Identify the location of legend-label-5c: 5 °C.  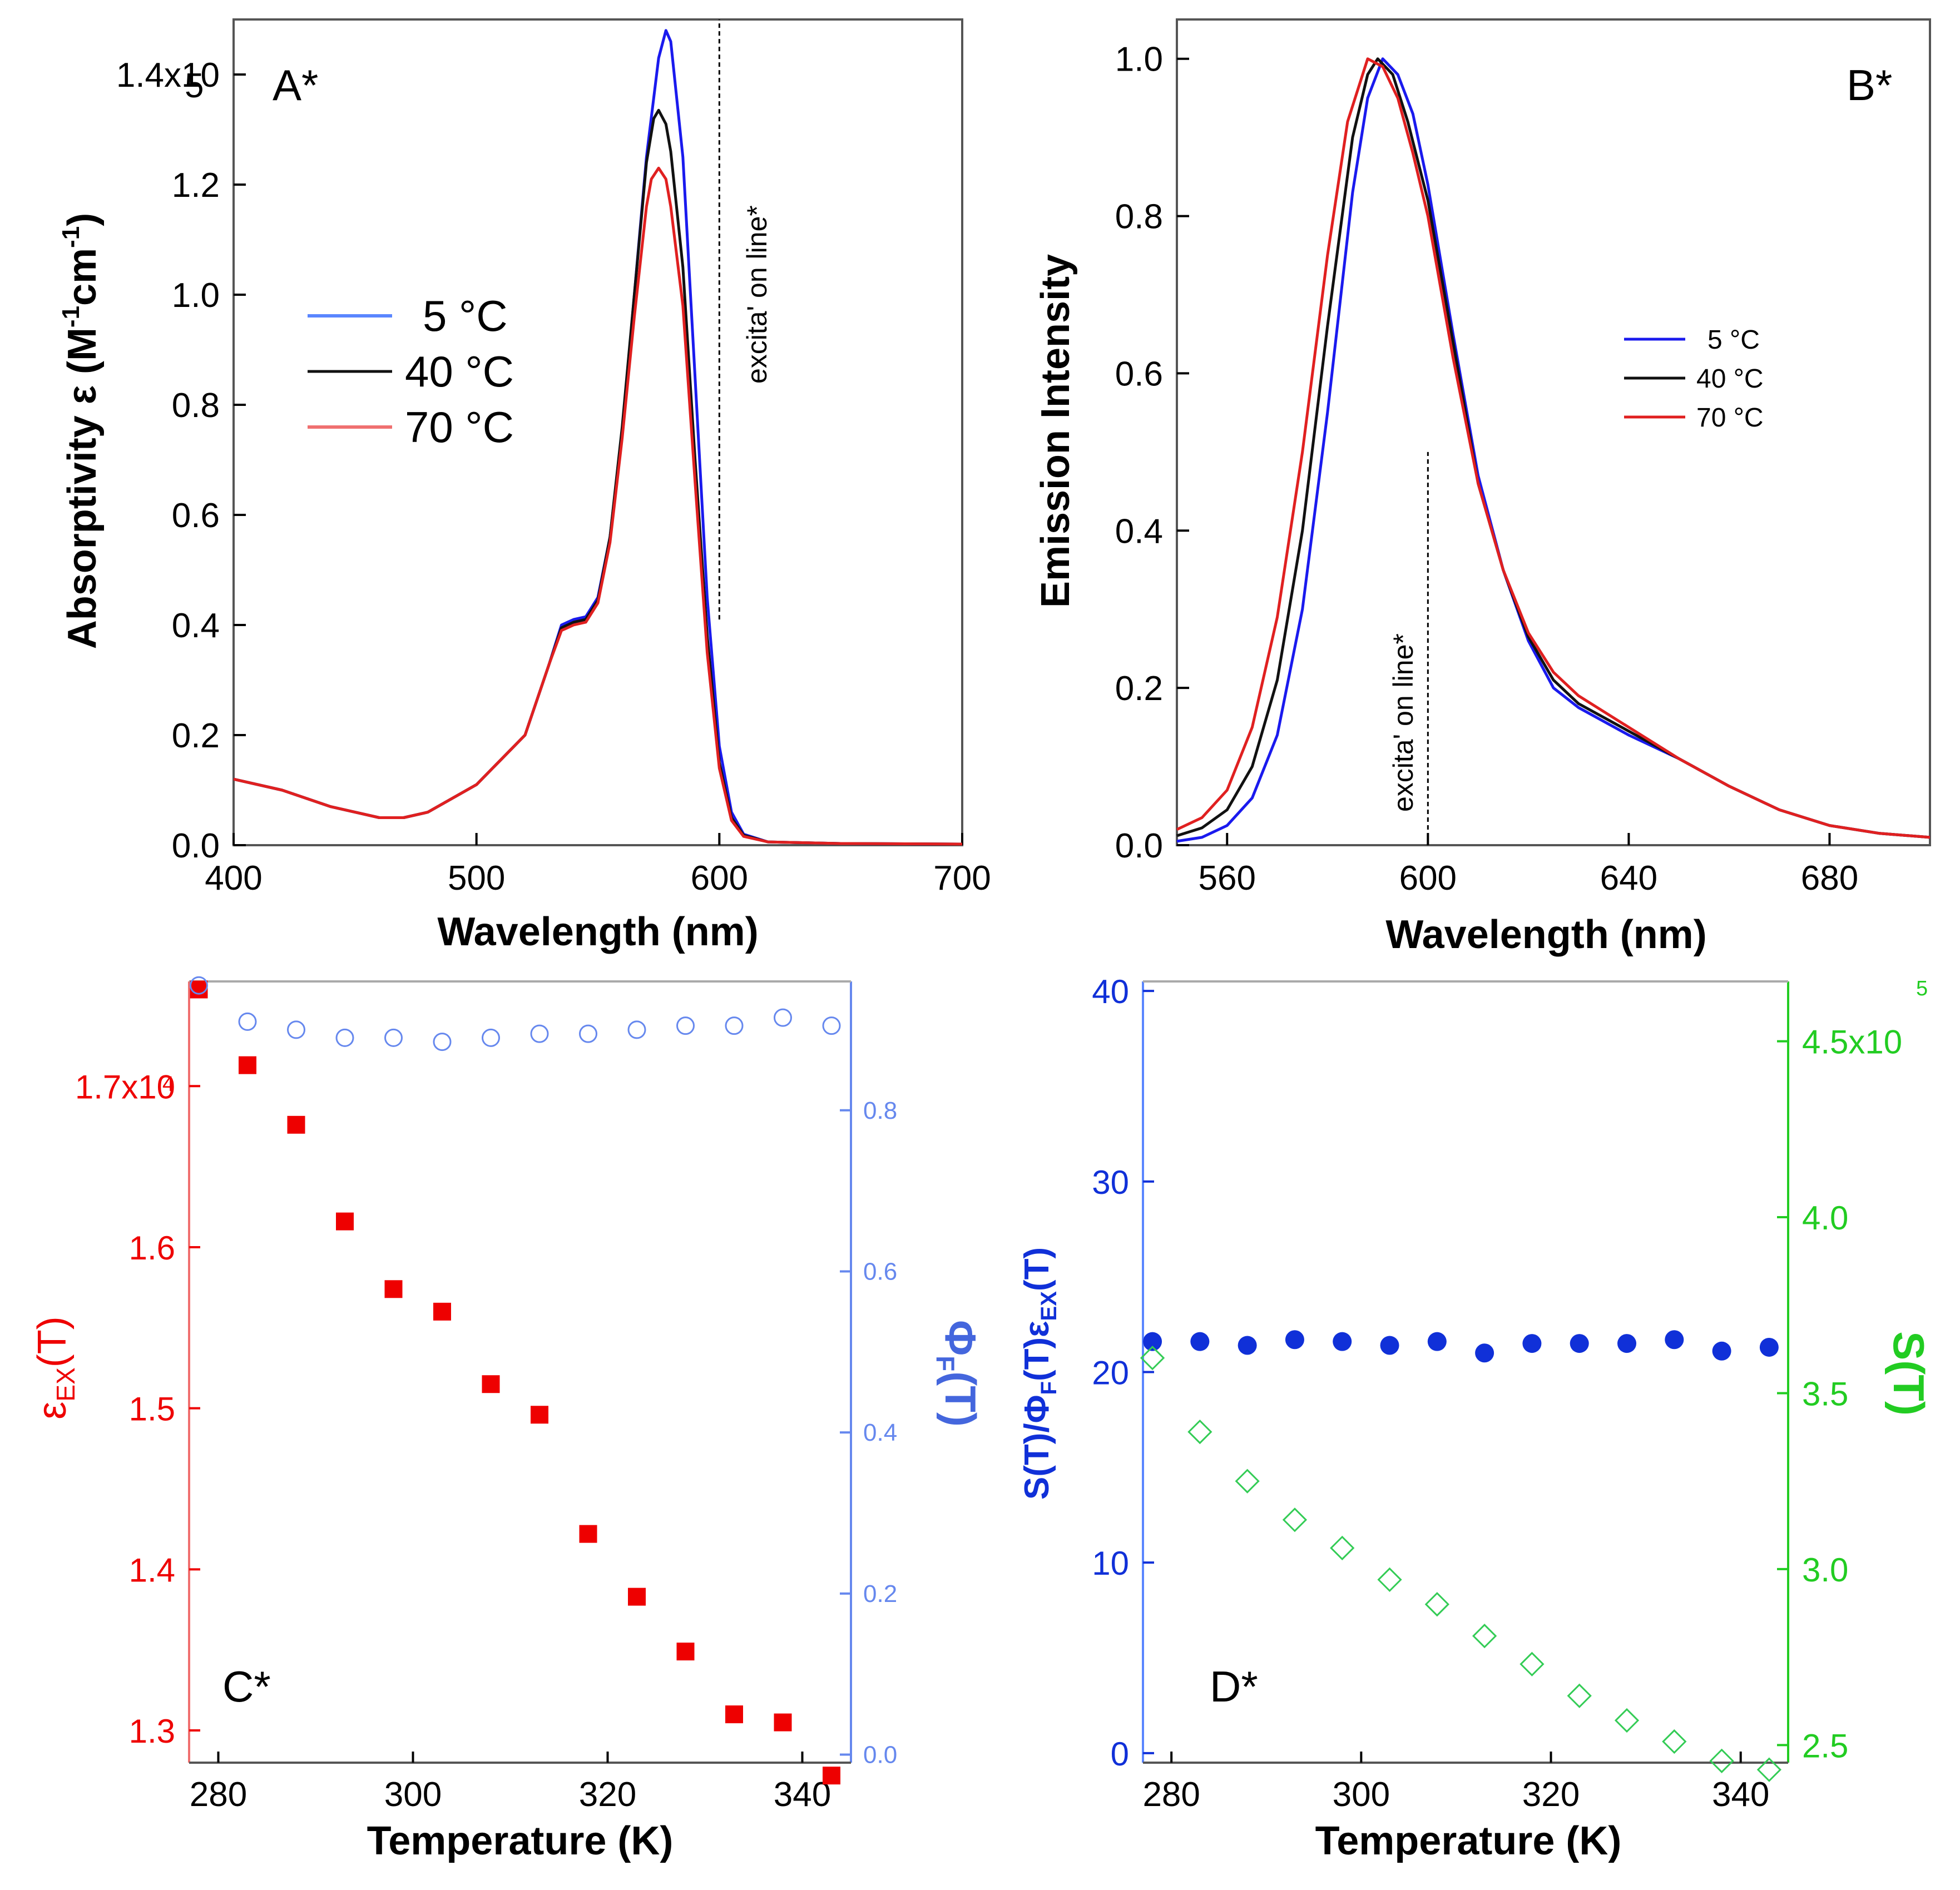
(466, 315).